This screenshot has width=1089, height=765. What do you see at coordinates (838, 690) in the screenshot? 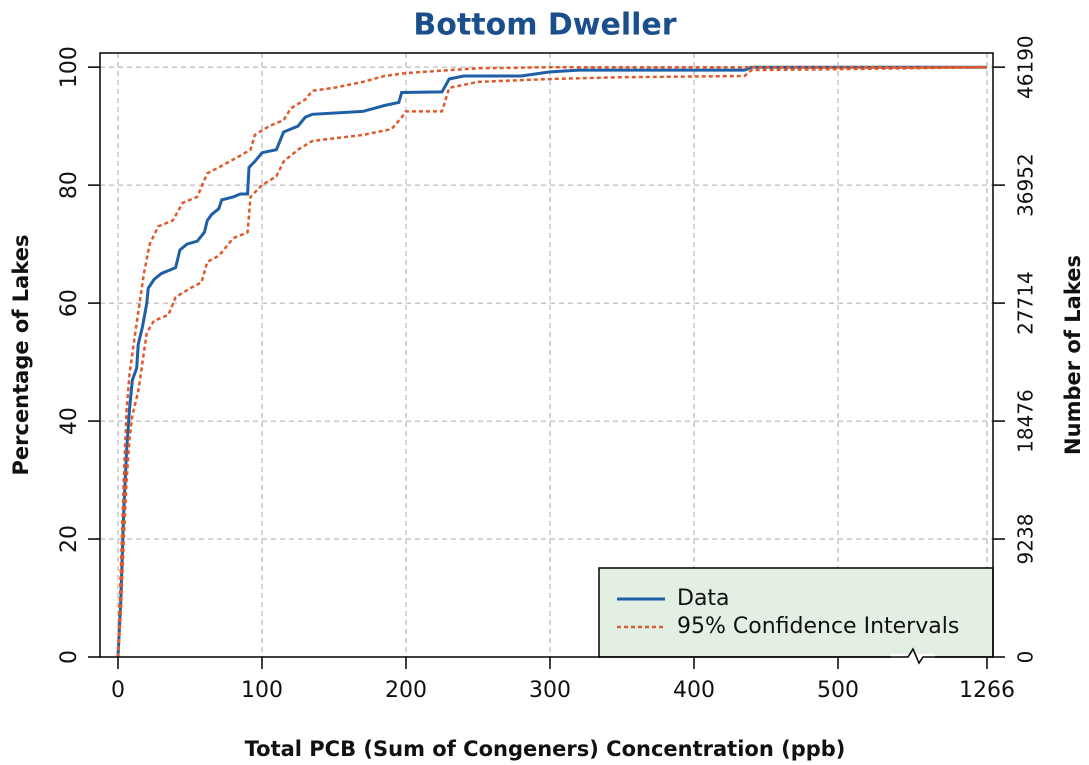
I see `x-tick-label: 500` at bounding box center [838, 690].